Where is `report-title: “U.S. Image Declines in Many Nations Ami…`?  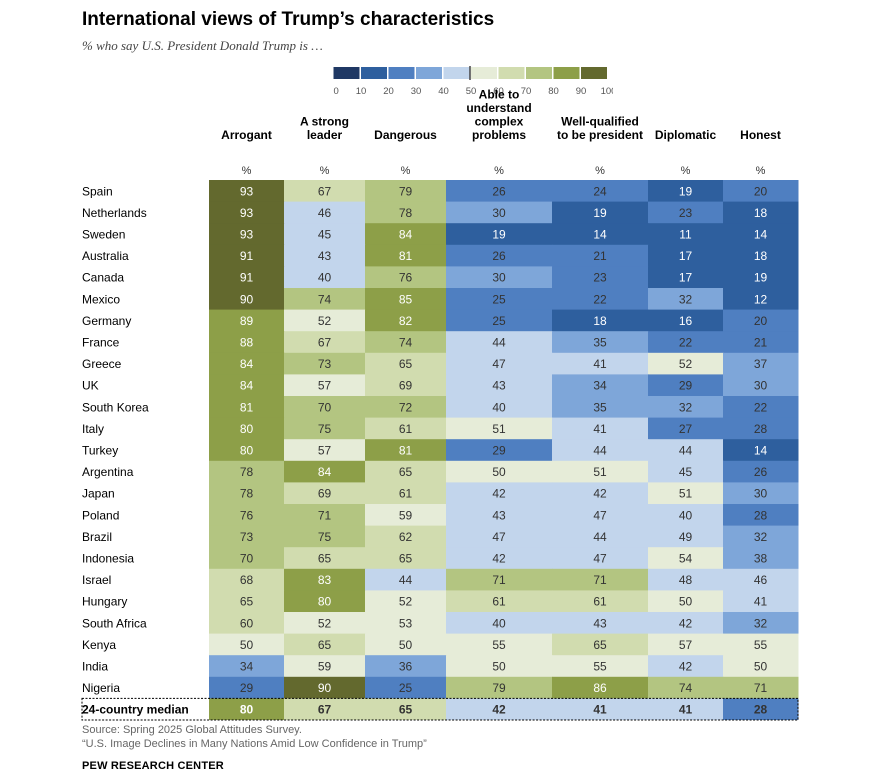 report-title: “U.S. Image Declines in Many Nations Ami… is located at coordinates (254, 744).